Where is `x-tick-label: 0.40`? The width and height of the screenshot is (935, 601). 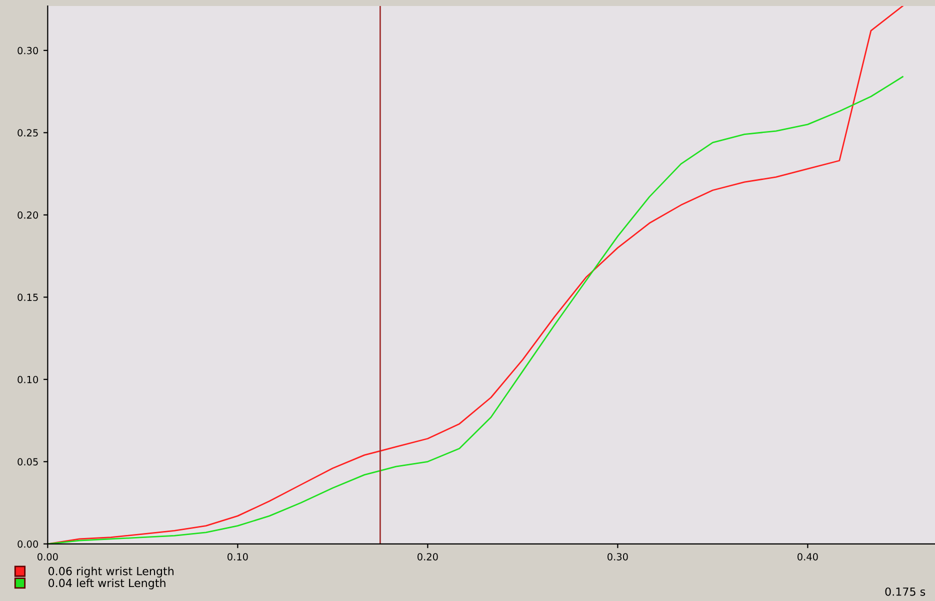 x-tick-label: 0.40 is located at coordinates (808, 556).